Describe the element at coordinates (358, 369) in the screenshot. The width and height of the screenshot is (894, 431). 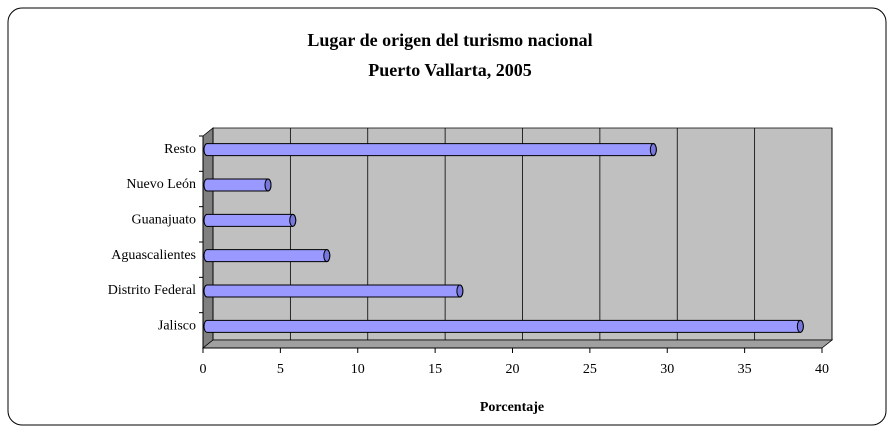
I see `x-tick-label: 10` at that location.